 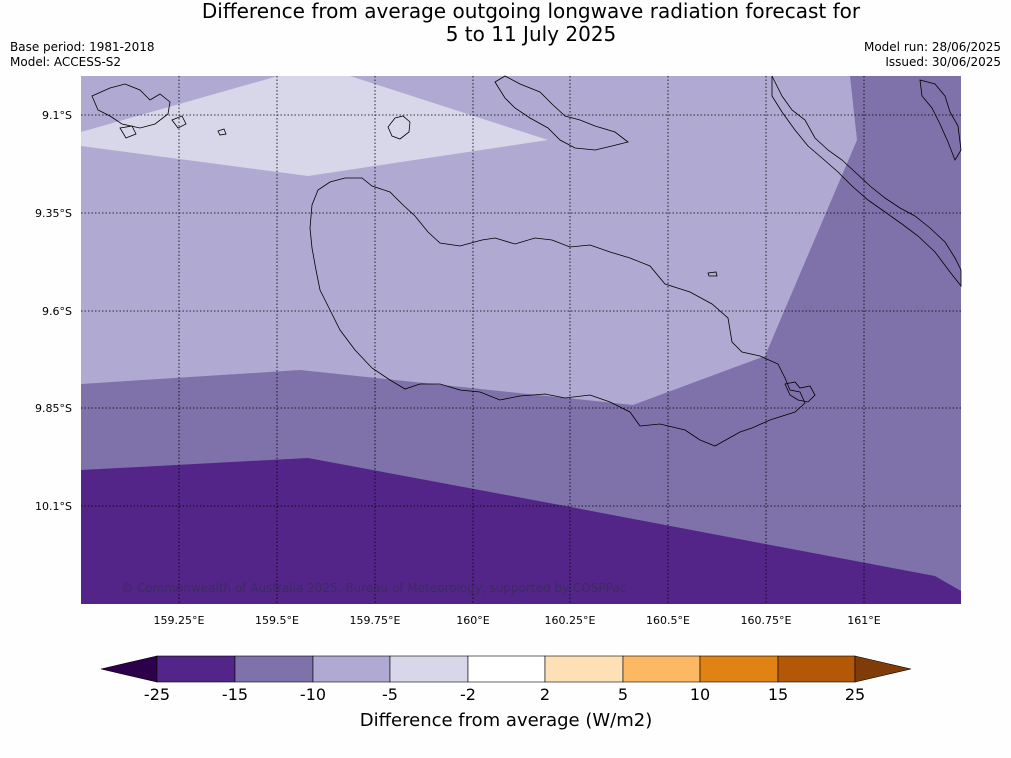 I want to click on coastline-marau-islands, so click(x=800, y=392).